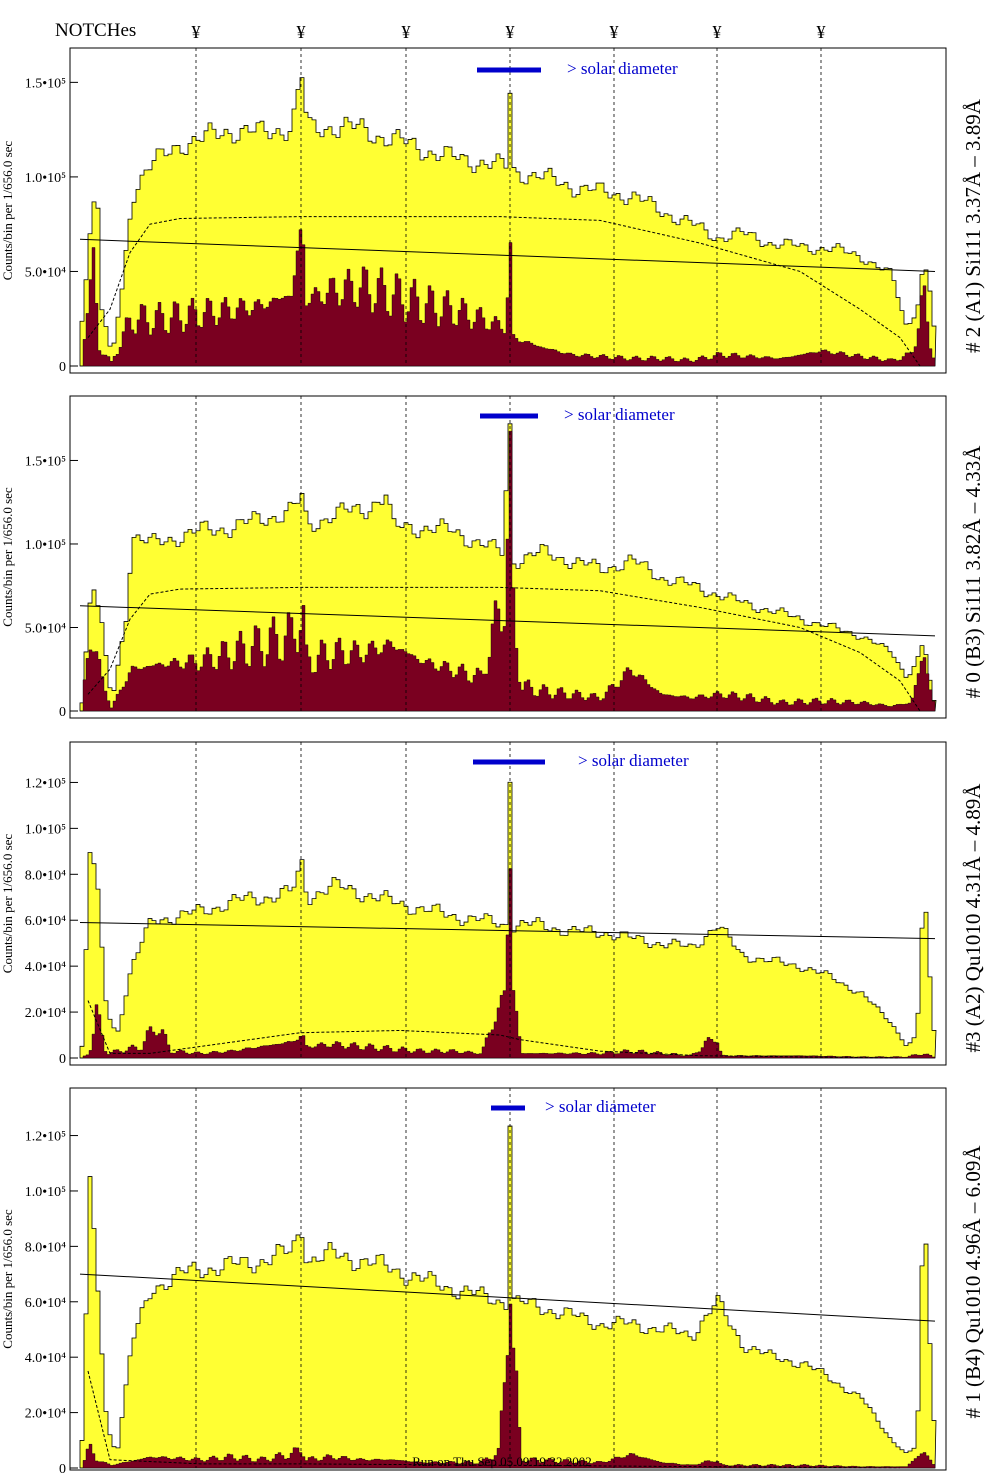 This screenshot has height=1477, width=1004. I want to click on panel-channel-label: # 1 (B4) Qu1010 4.96Å – 6.09Å, so click(973, 1282).